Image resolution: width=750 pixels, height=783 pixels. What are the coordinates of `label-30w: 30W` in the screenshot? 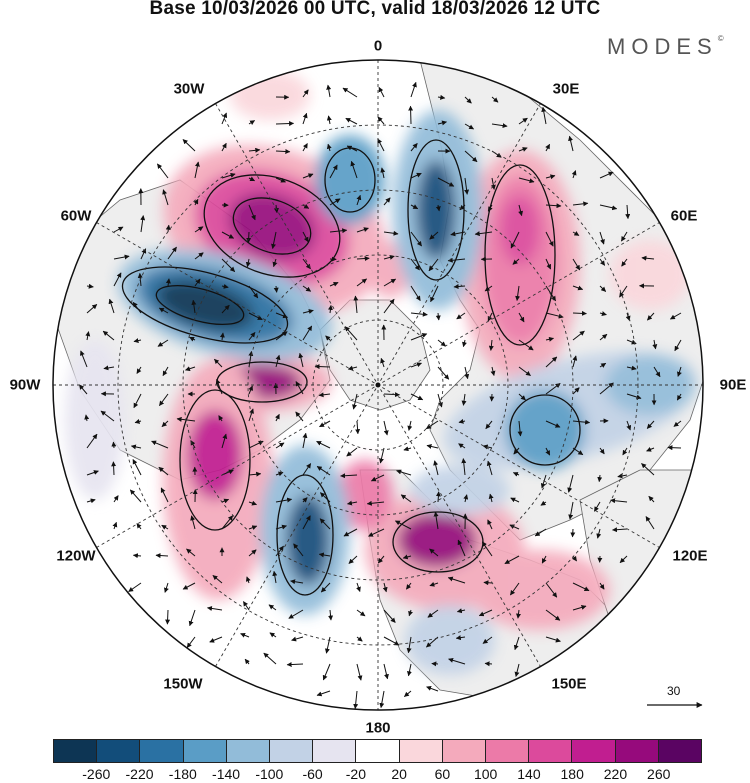 It's located at (189, 89).